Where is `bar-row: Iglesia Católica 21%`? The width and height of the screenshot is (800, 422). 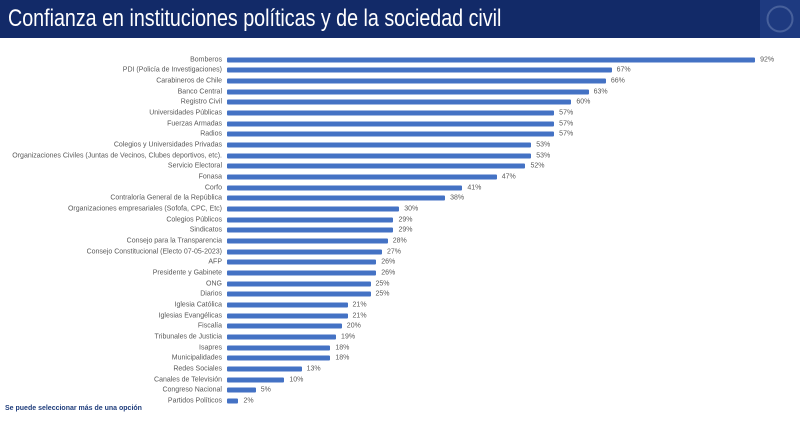
bar-row: Iglesia Católica 21% is located at coordinates (400, 304).